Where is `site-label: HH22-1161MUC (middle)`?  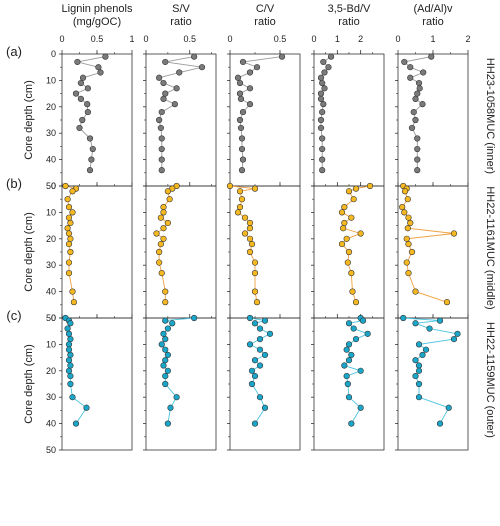 site-label: HH22-1161MUC (middle) is located at coordinates (490, 247).